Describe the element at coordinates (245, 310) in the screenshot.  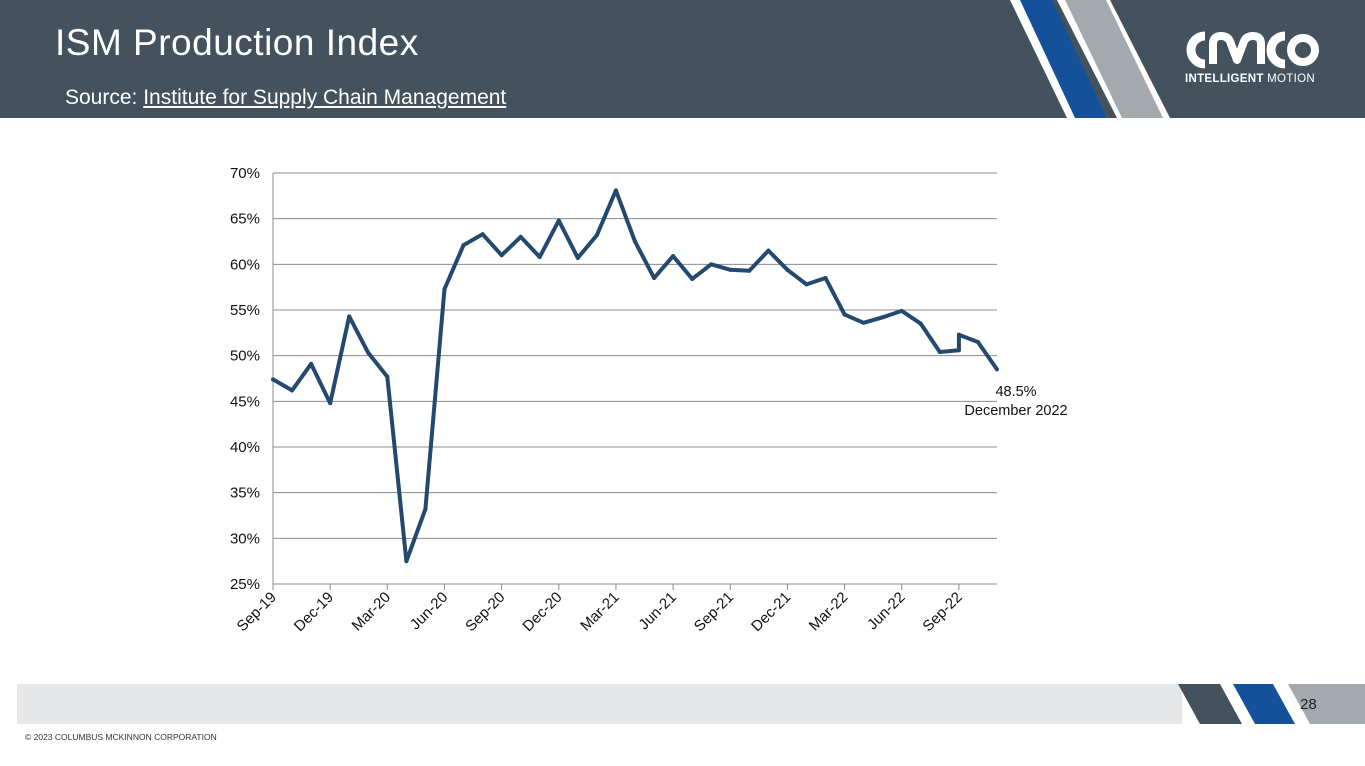
I see `y-tick-label: 55%` at that location.